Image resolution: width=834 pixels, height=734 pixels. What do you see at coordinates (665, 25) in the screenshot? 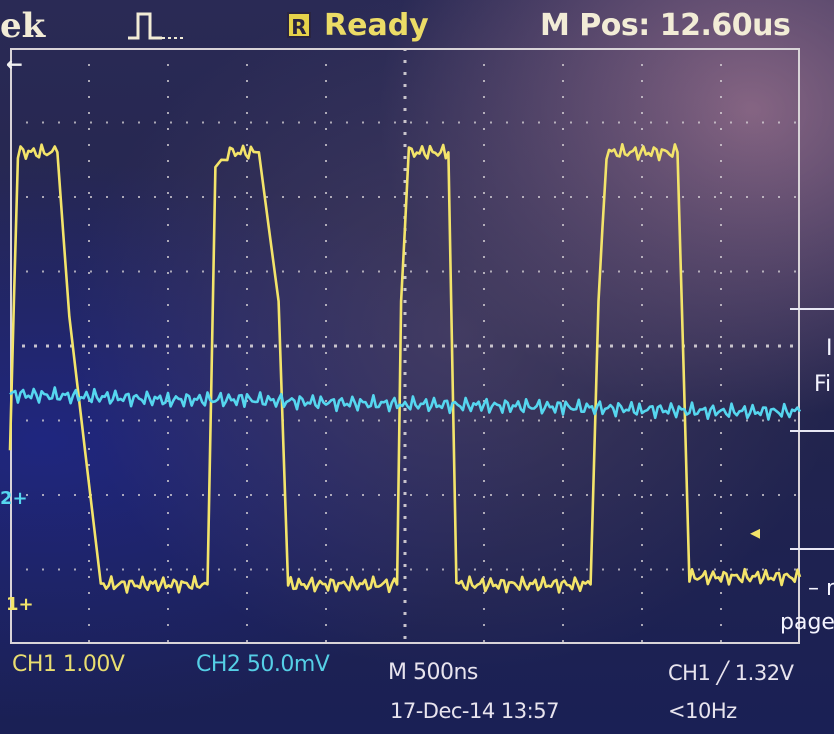
I see `horizontal-position: M Pos: 12.60us` at bounding box center [665, 25].